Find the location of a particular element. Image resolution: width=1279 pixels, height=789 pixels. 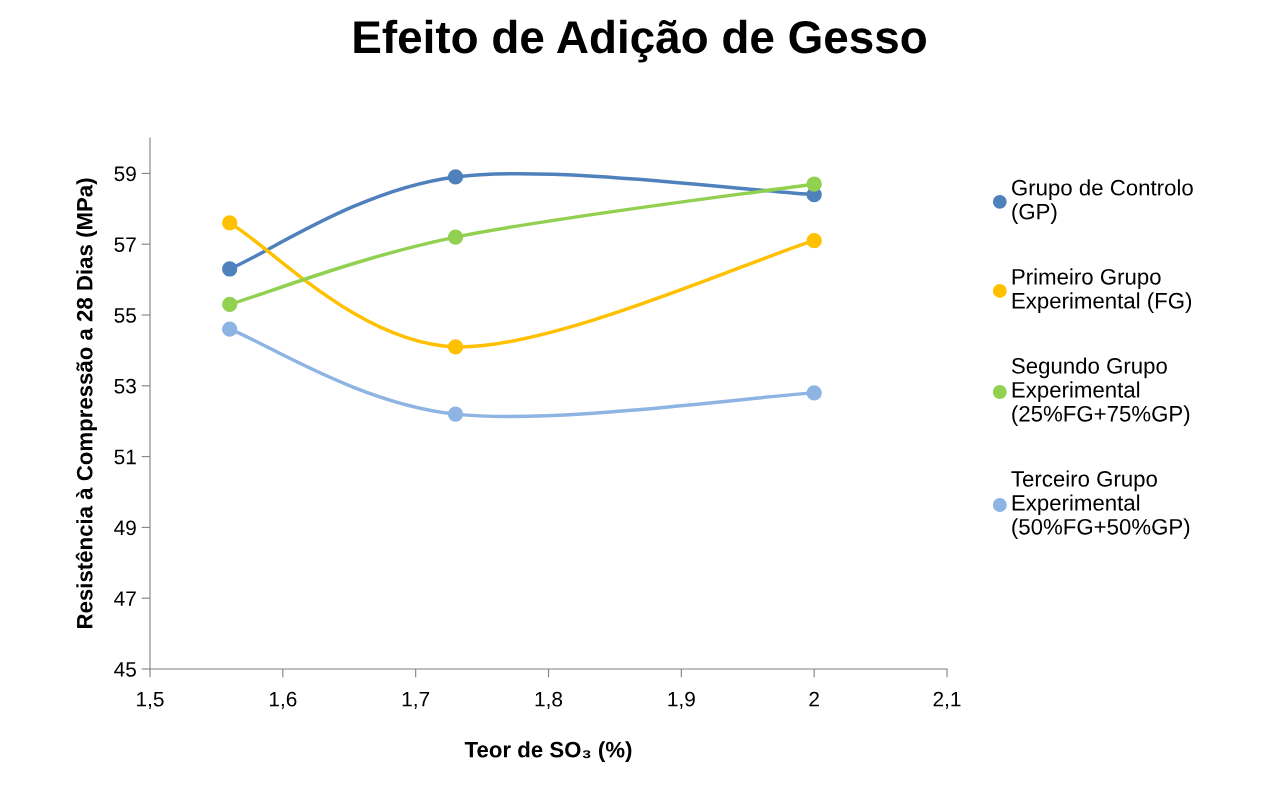

y-tick-label: 53 is located at coordinates (125, 386).